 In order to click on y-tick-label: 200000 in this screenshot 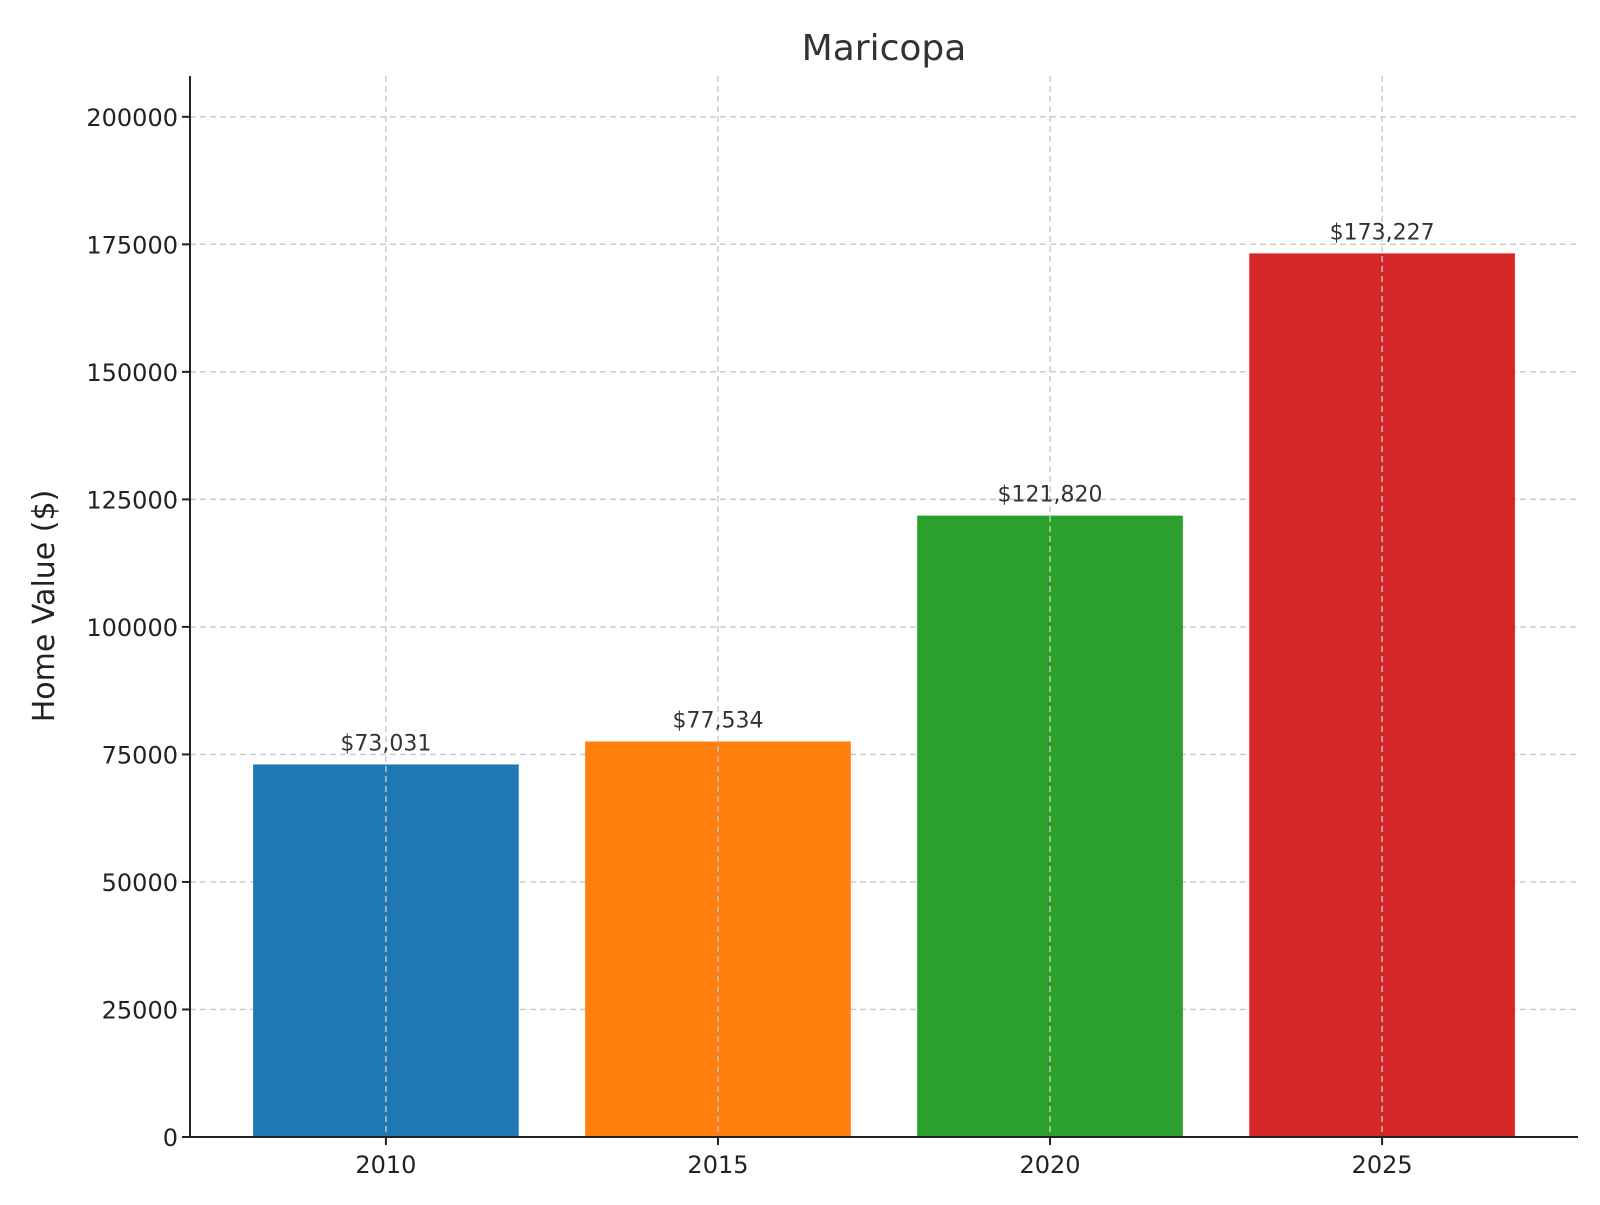, I will do `click(132, 118)`.